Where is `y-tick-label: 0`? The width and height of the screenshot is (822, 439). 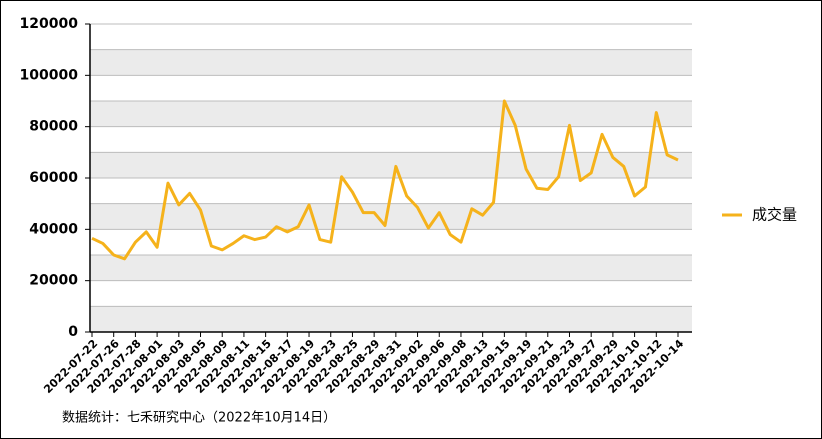 y-tick-label: 0 is located at coordinates (73, 332).